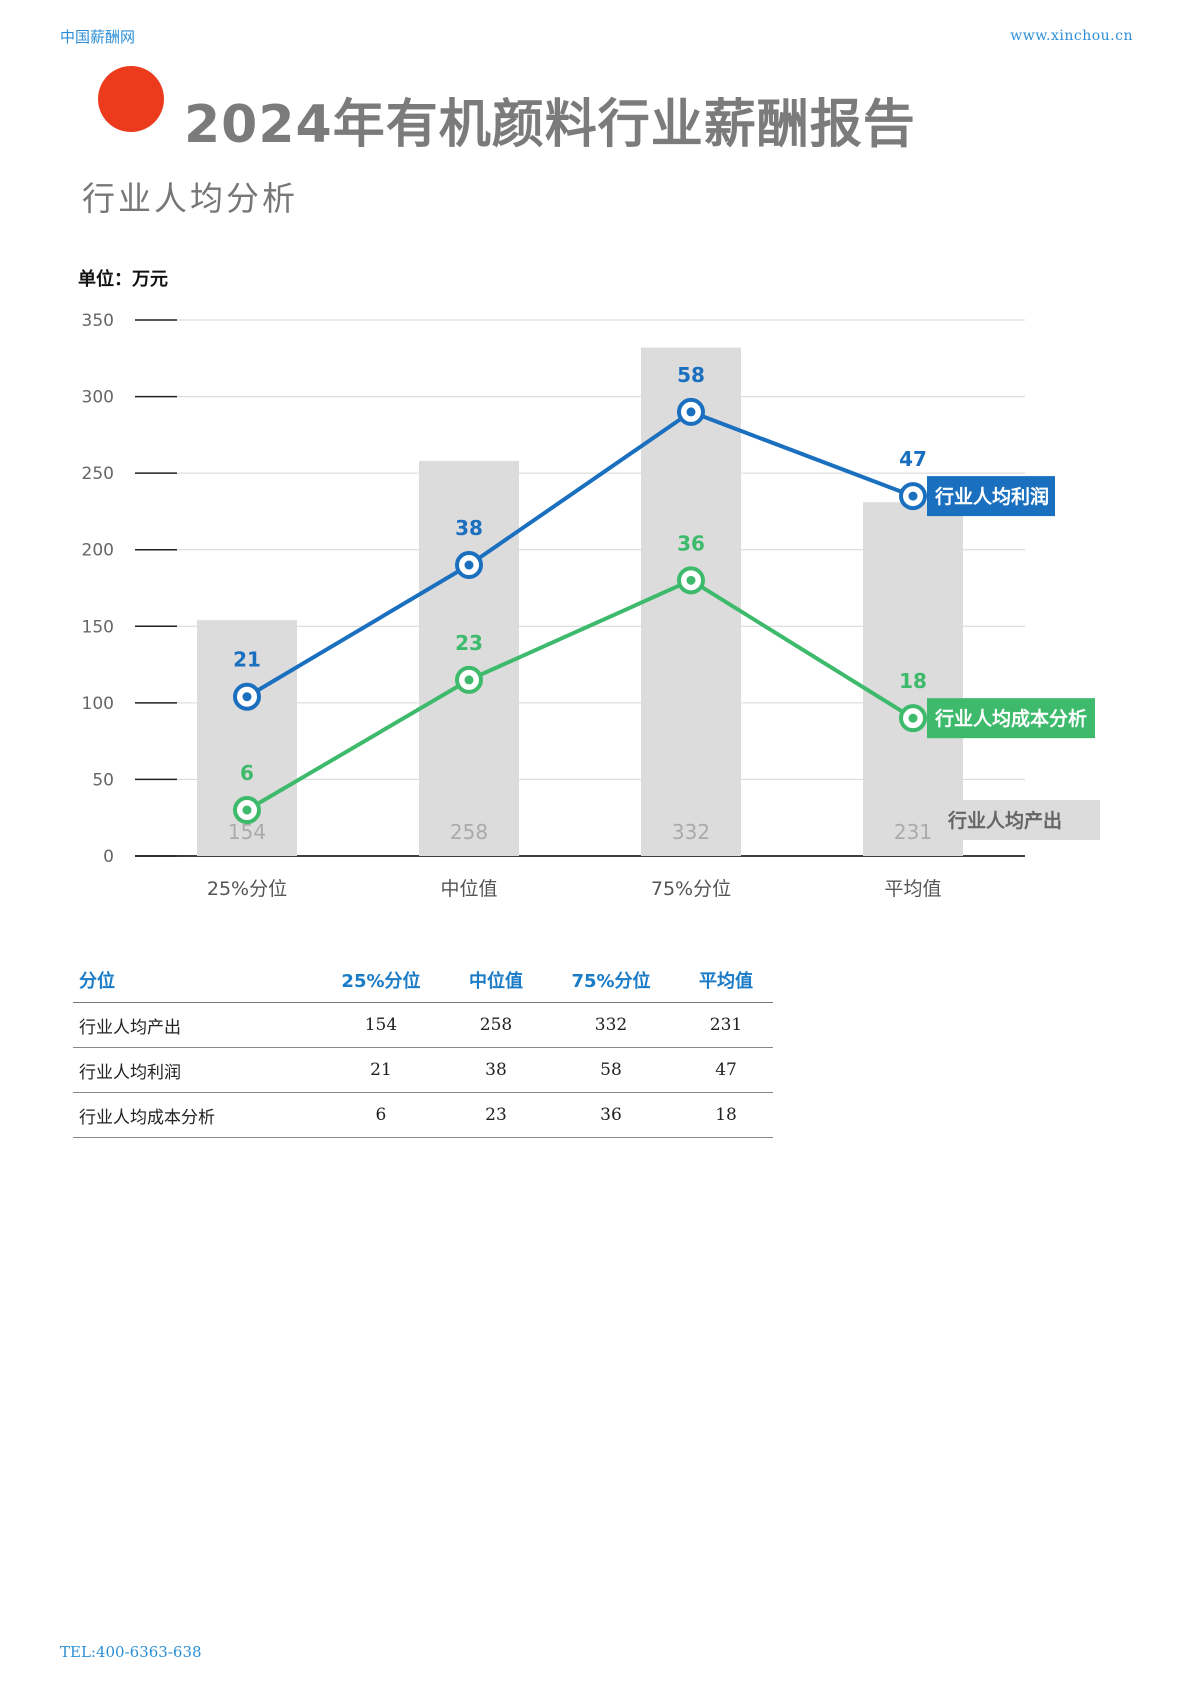 The image size is (1191, 1684). What do you see at coordinates (469, 643) in the screenshot?
I see `point-value-label: 23` at bounding box center [469, 643].